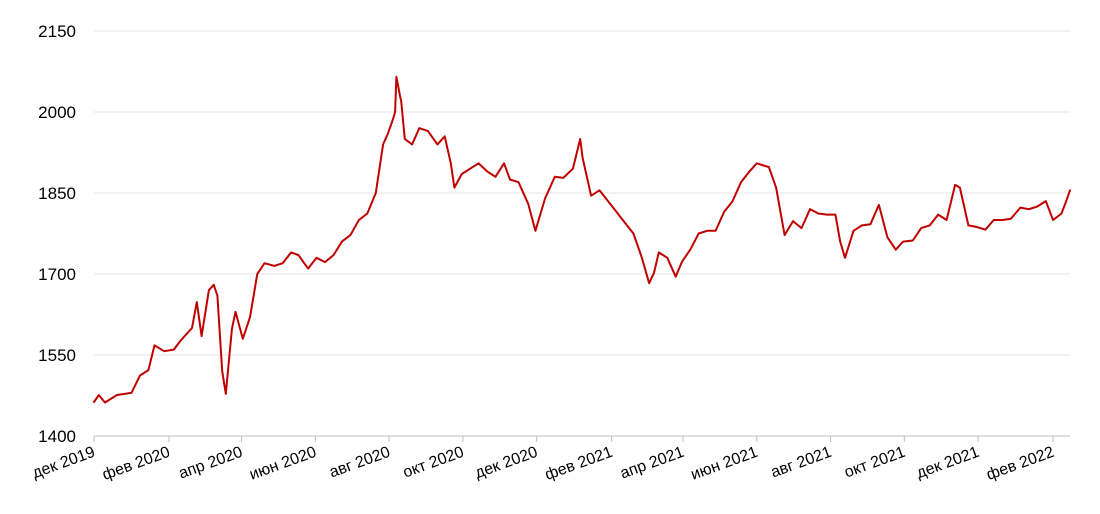 This screenshot has width=1100, height=514. I want to click on x-tick-label-фев-2020: фев 2020, so click(136, 464).